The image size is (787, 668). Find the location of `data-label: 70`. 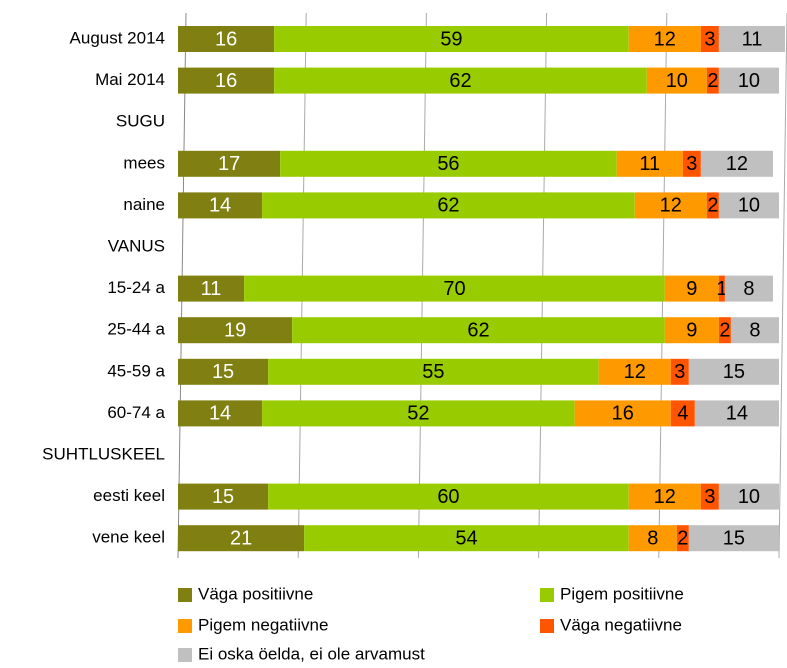

data-label: 70 is located at coordinates (454, 289).